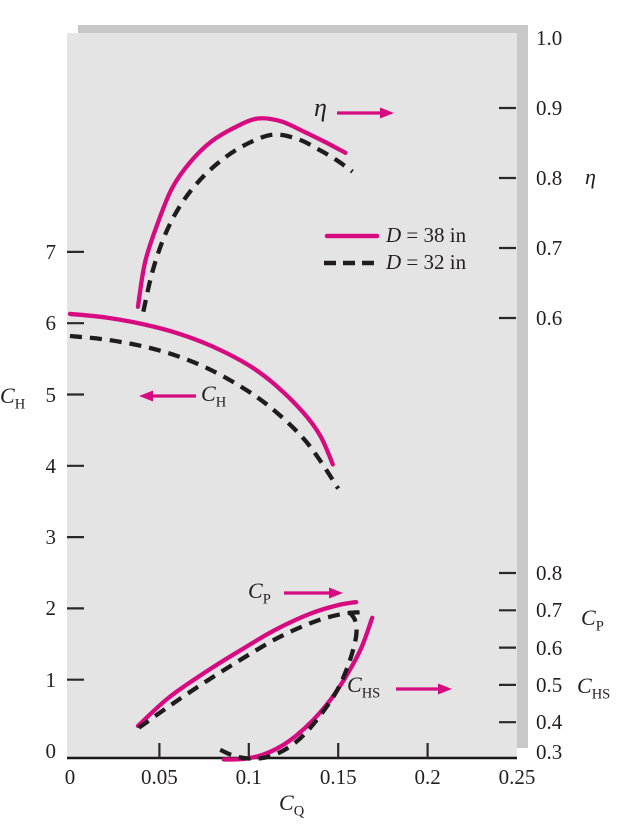 This screenshot has height=829, width=619. I want to click on cp-curve-label: CP, so click(259, 592).